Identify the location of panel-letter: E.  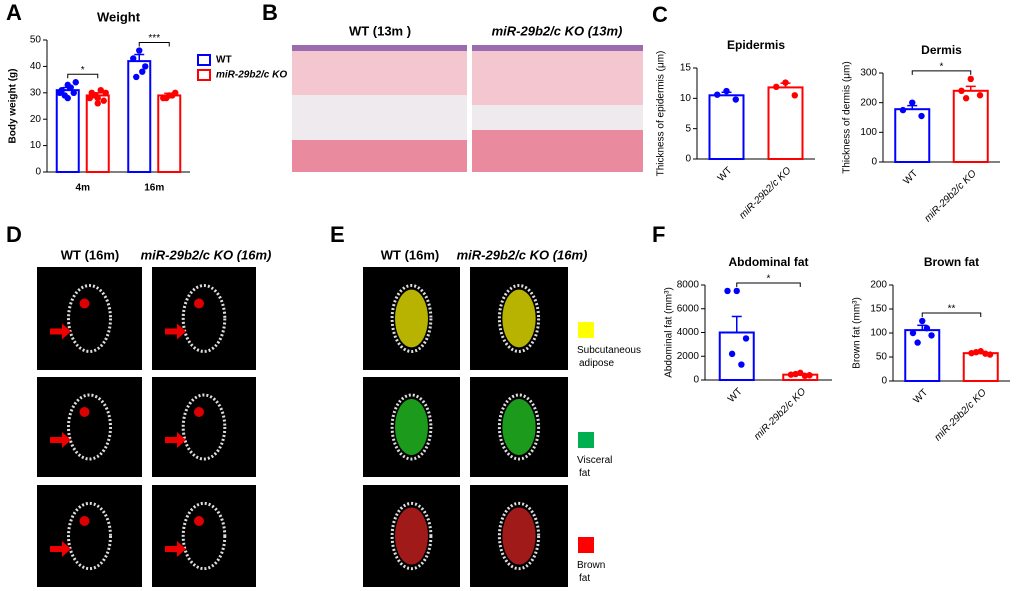
(337, 234).